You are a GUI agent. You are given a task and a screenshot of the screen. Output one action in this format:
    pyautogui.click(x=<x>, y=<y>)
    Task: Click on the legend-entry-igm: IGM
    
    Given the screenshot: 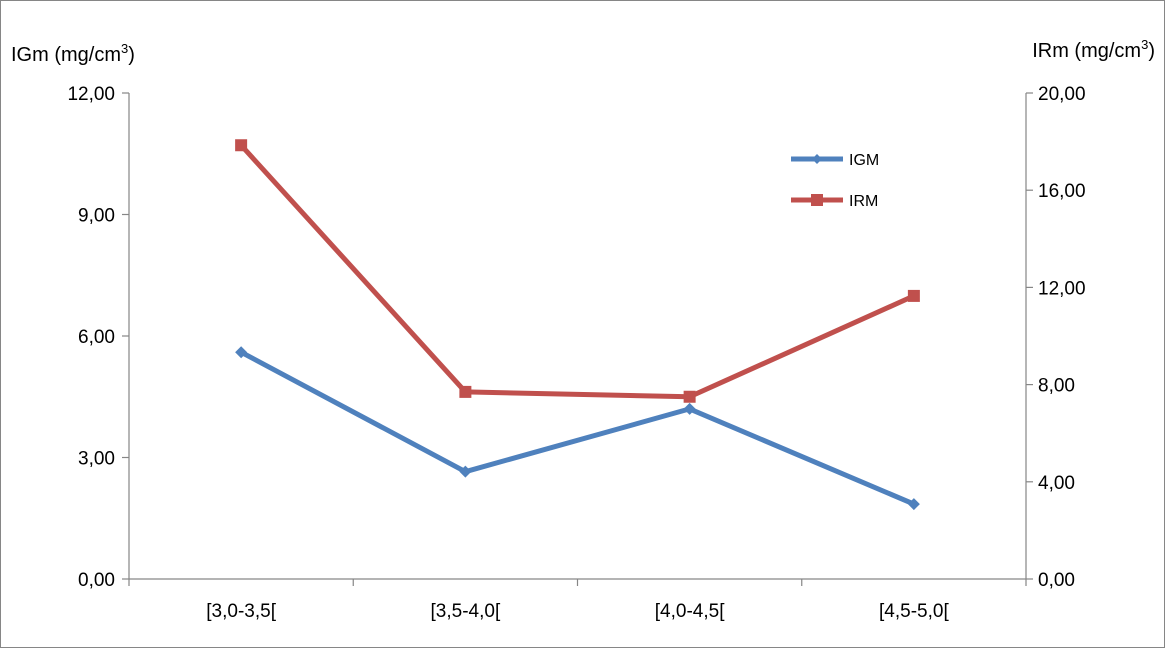 What is the action you would take?
    pyautogui.click(x=835, y=160)
    